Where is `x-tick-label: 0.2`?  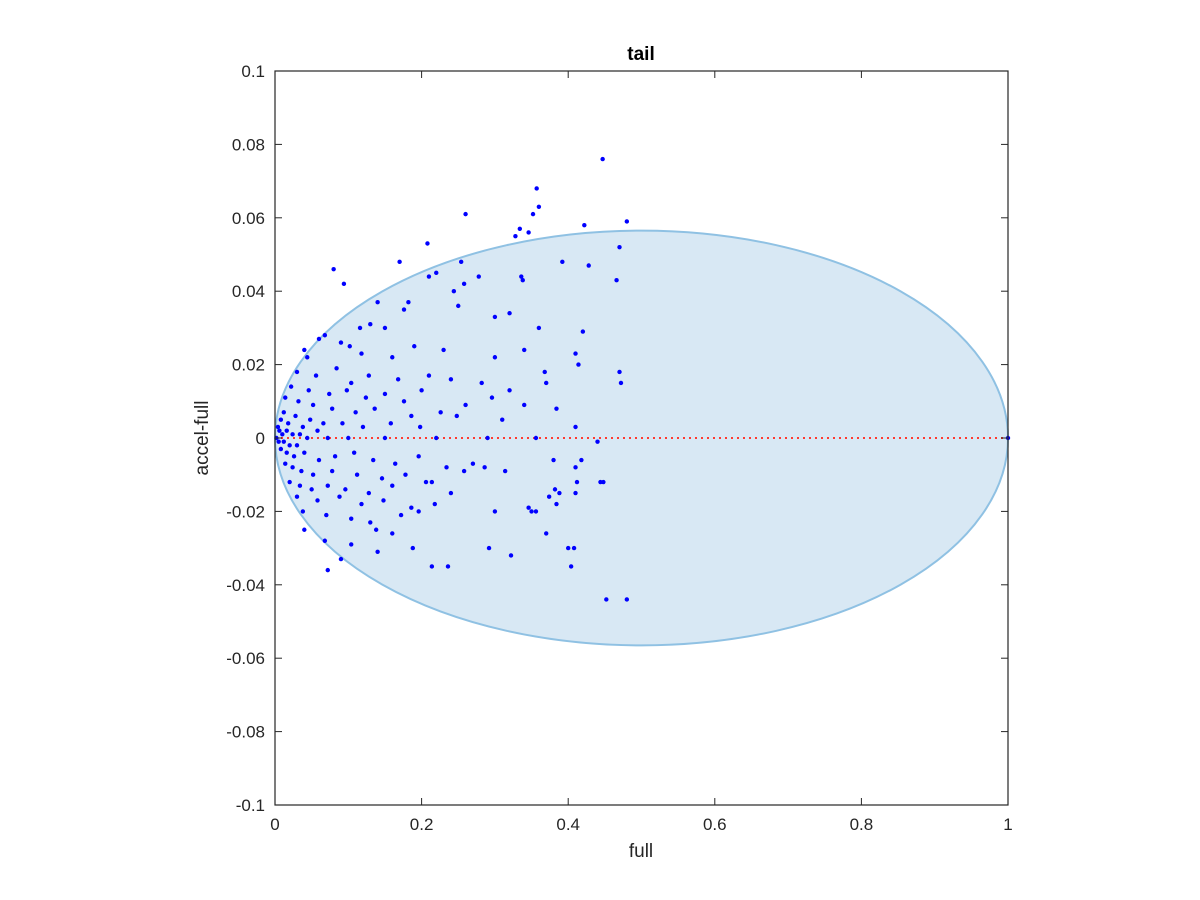 x-tick-label: 0.2 is located at coordinates (422, 824).